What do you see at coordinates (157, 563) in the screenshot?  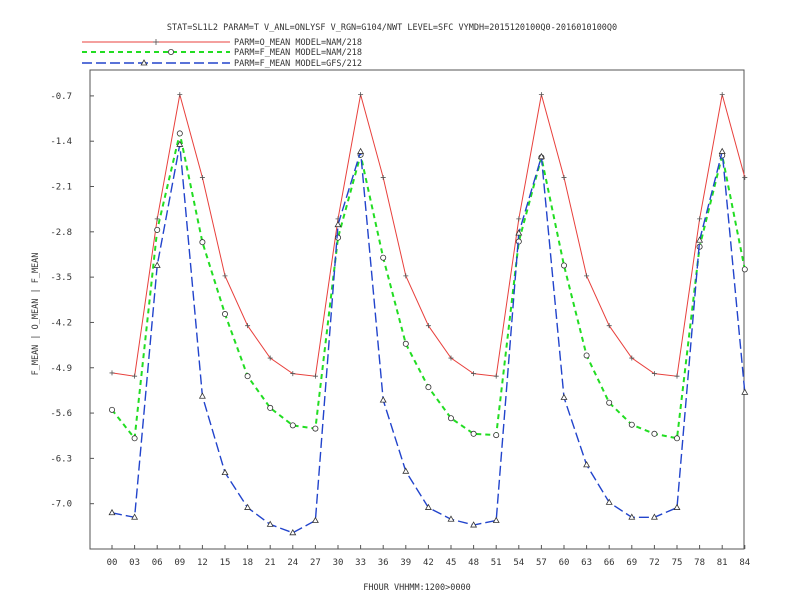 I see `x-tick-label: 06` at bounding box center [157, 563].